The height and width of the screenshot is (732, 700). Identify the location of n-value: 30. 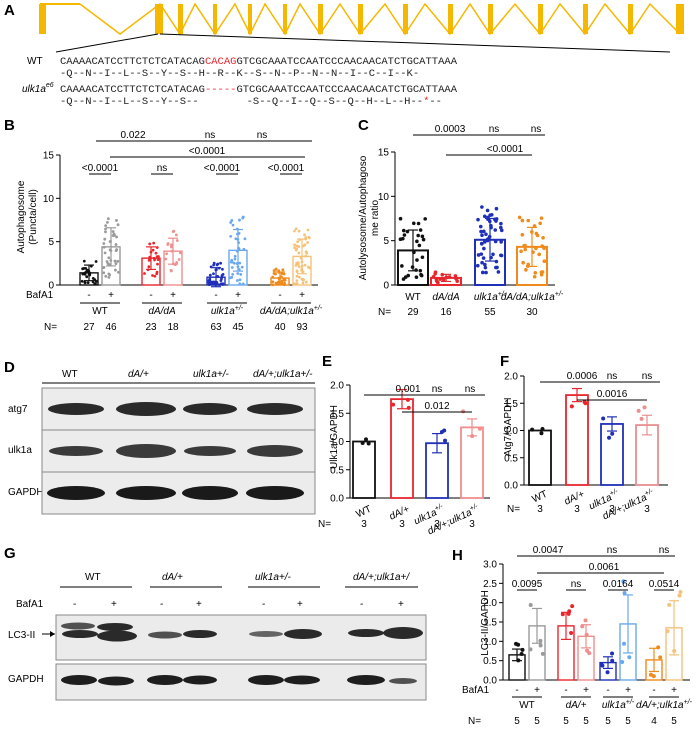
(532, 312).